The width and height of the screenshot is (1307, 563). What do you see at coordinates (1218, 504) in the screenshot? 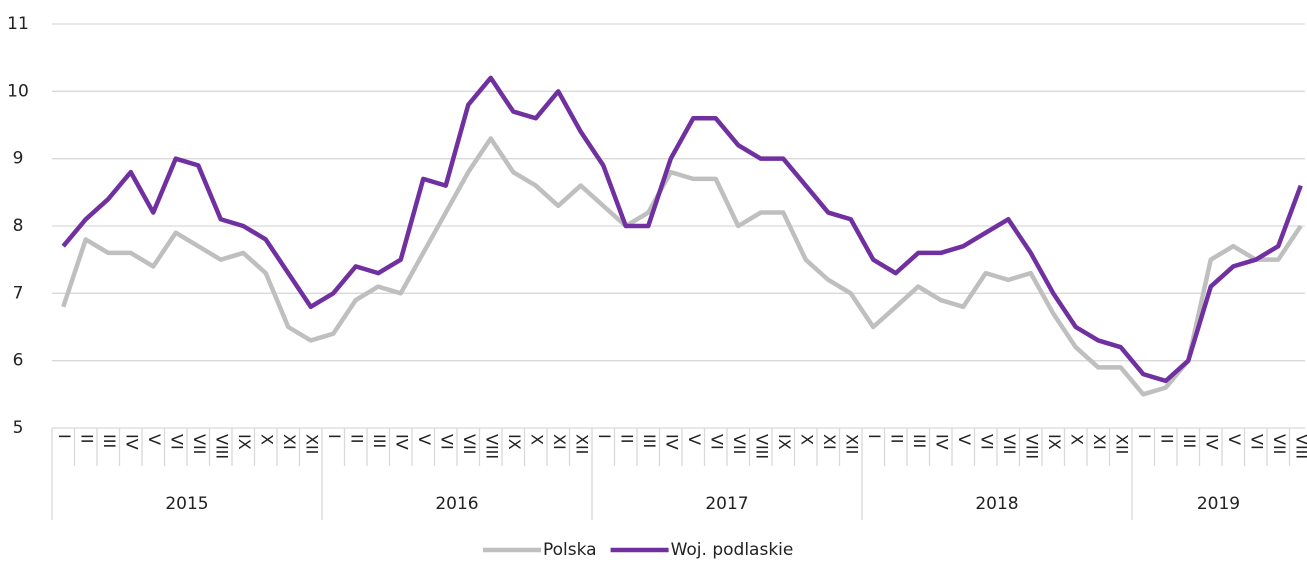
I see `year-label: 2019` at bounding box center [1218, 504].